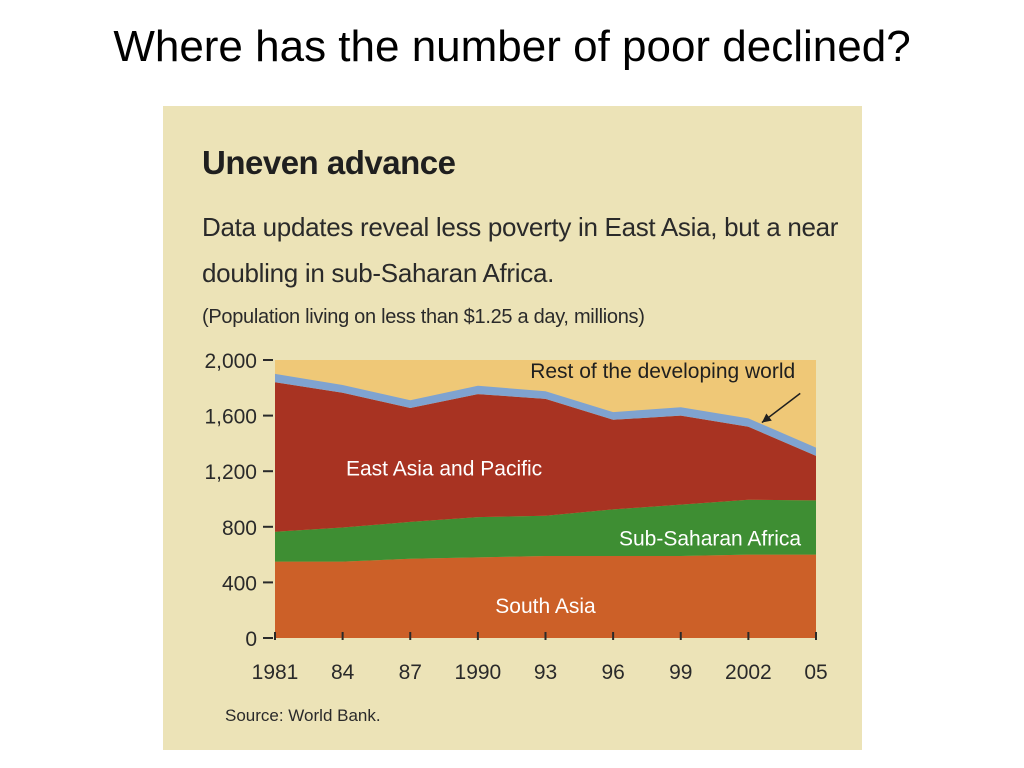  Describe the element at coordinates (478, 672) in the screenshot. I see `x-tick-label: 1990` at that location.